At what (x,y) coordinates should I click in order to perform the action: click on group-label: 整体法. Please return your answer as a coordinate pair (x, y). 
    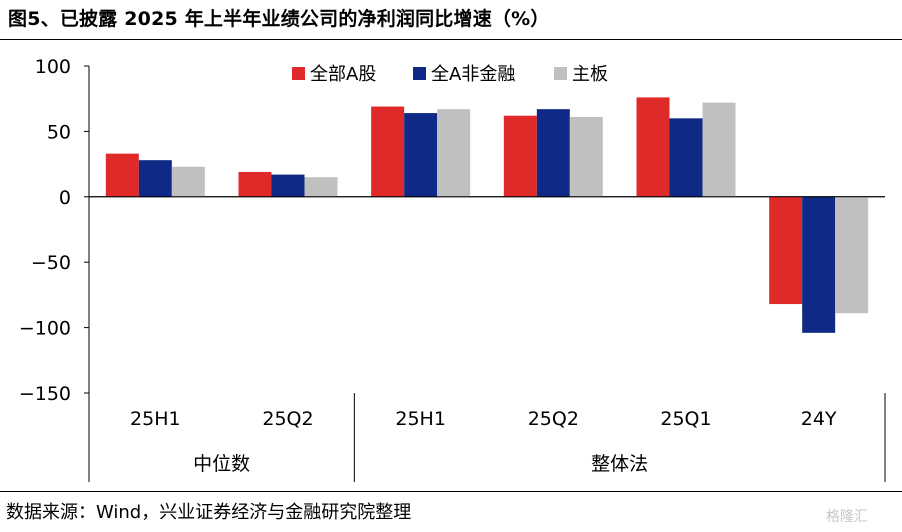
    Looking at the image, I should click on (619, 464).